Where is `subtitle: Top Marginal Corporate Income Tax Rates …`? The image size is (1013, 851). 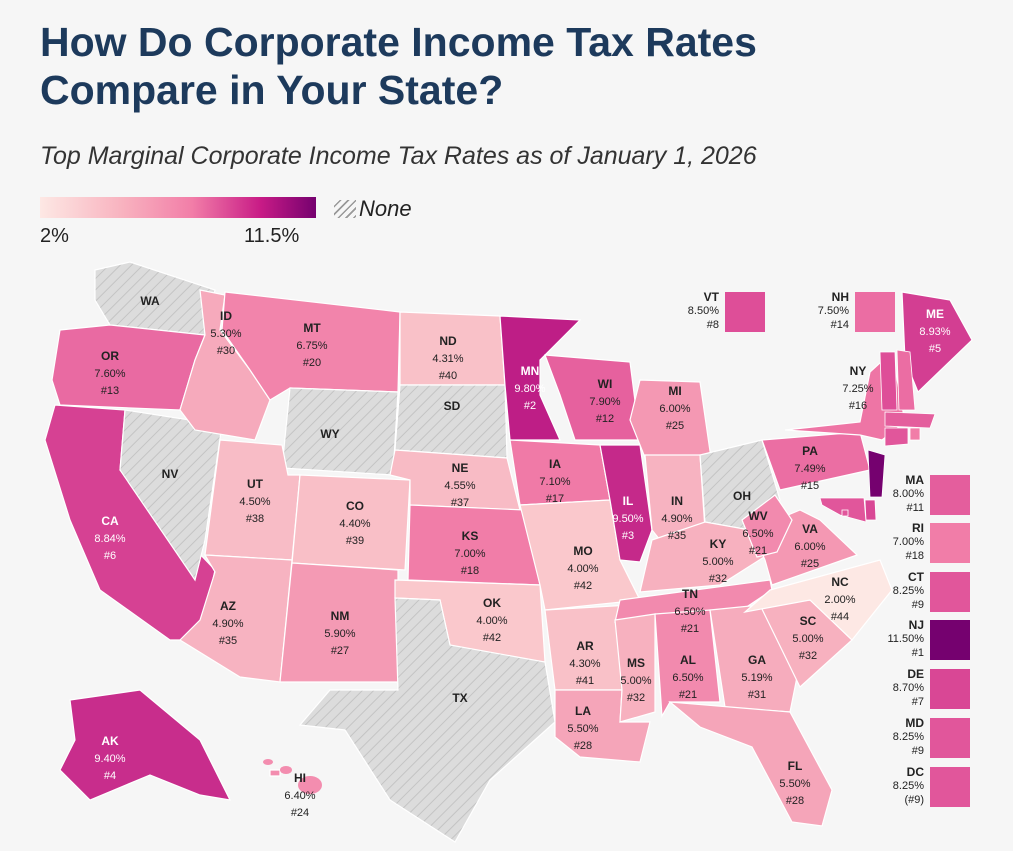 subtitle: Top Marginal Corporate Income Tax Rates … is located at coordinates (398, 156).